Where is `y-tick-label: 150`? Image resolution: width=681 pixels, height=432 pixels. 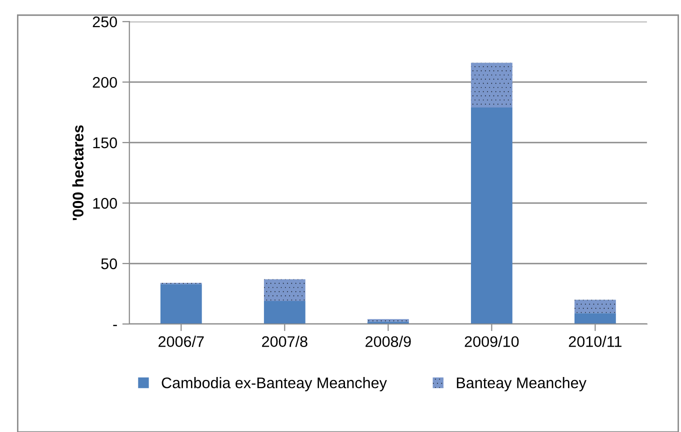 y-tick-label: 150 is located at coordinates (105, 142).